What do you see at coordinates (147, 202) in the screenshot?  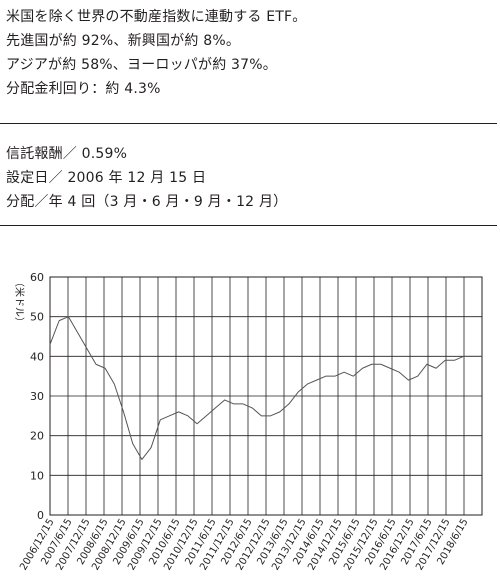 I see `distribution-text: 分配／年 4 回（3 月・6 月・9 月・12 月）` at bounding box center [147, 202].